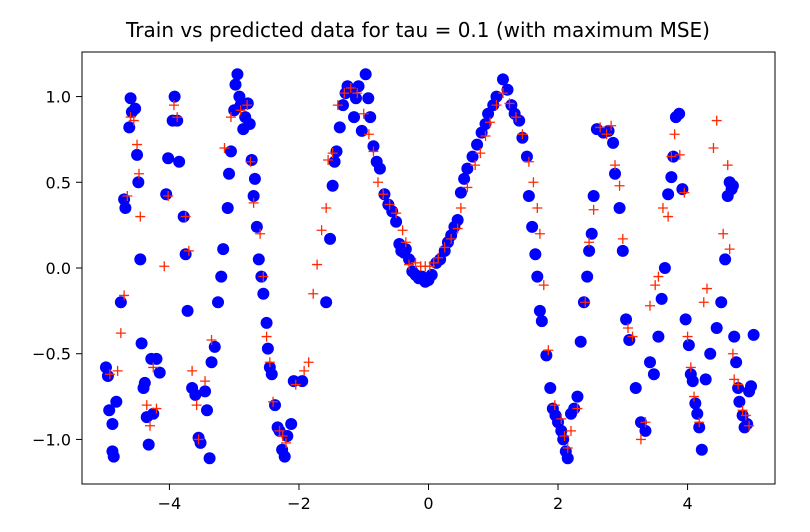 Image resolution: width=810 pixels, height=532 pixels. What do you see at coordinates (51, 354) in the screenshot?
I see `y-tick-label: −0.5` at bounding box center [51, 354].